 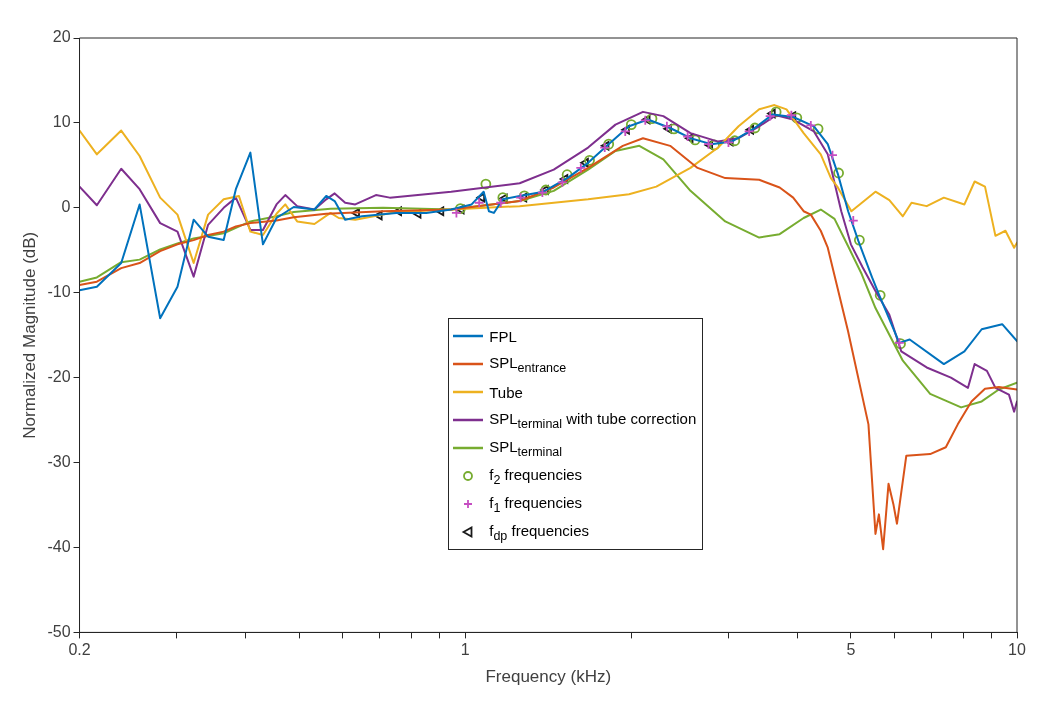 What do you see at coordinates (59, 461) in the screenshot?
I see `y-tick-label: -30` at bounding box center [59, 461].